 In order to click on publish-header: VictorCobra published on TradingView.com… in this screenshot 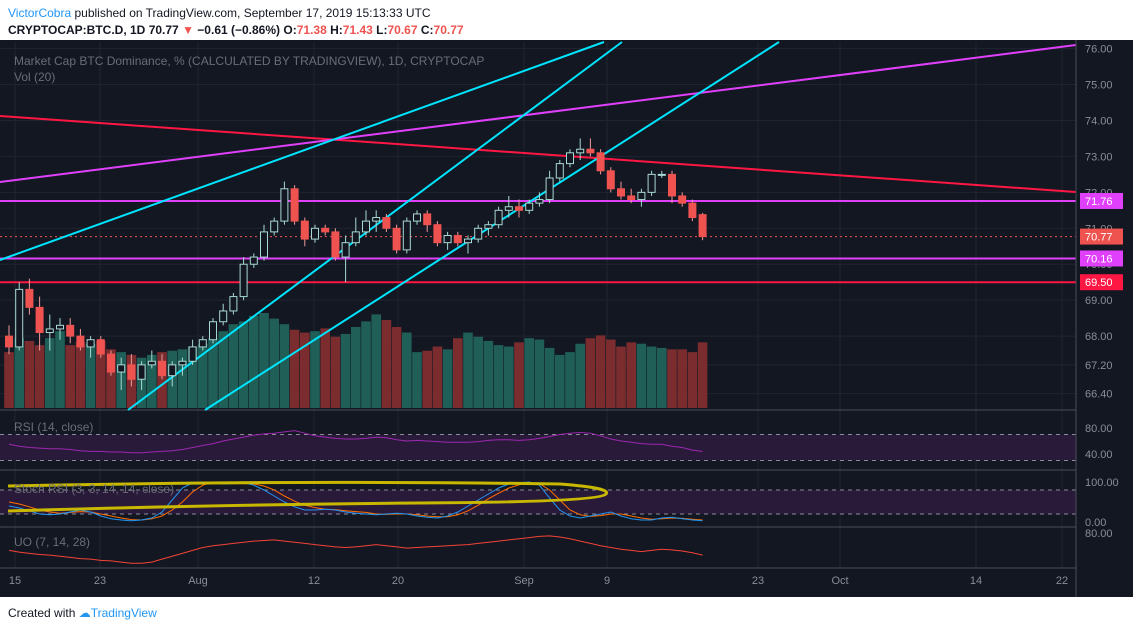, I will do `click(219, 13)`.